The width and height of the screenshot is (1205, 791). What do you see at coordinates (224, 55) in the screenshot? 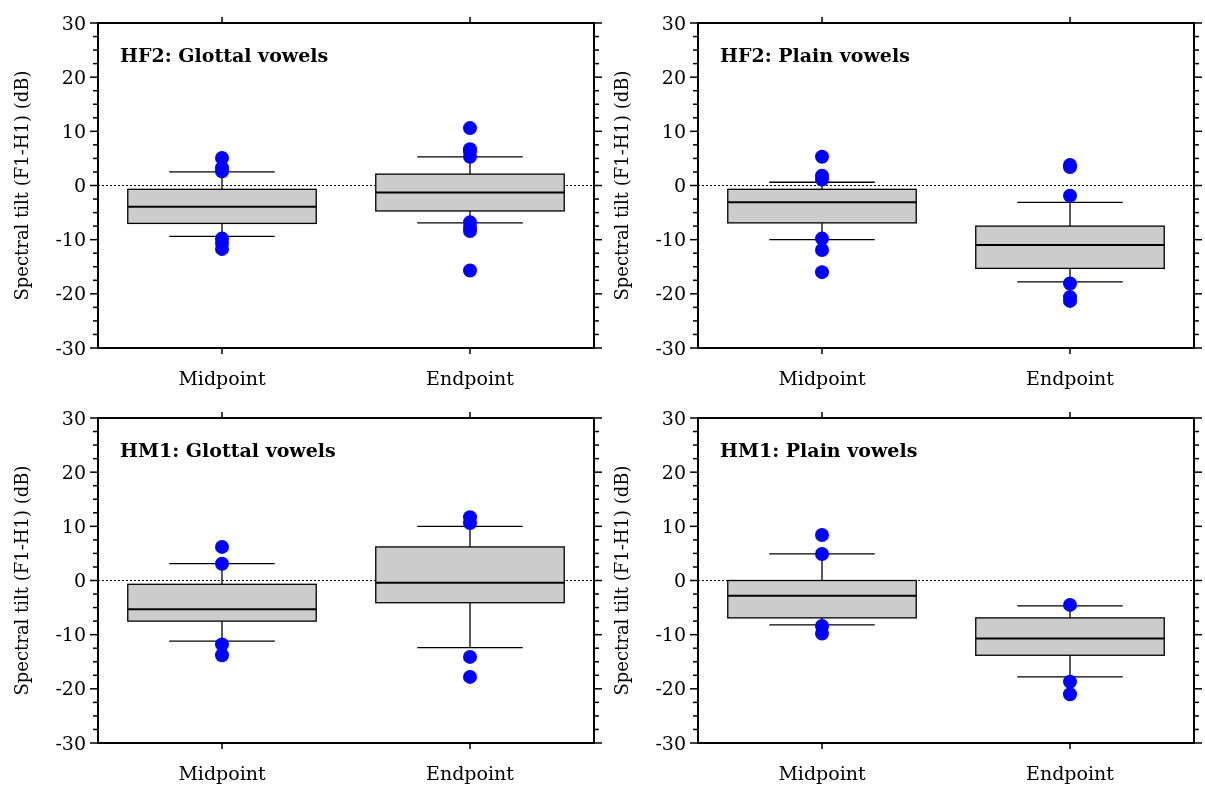
I see `text: HF2: Glottal vowels` at bounding box center [224, 55].